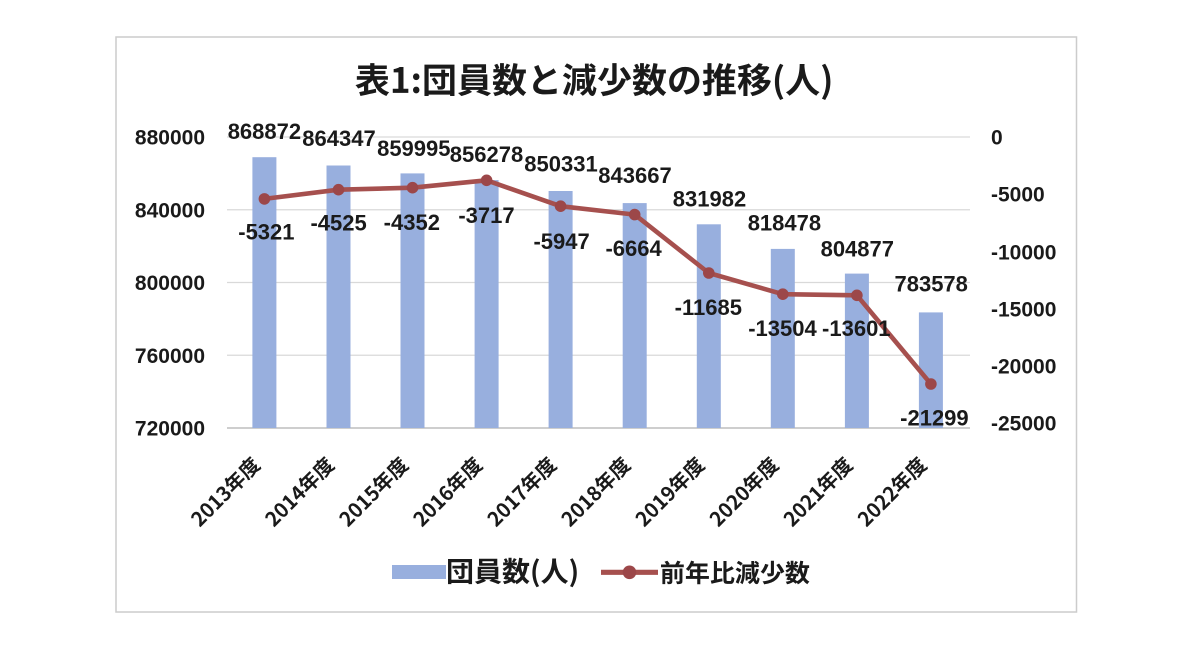 The width and height of the screenshot is (1196, 669). Describe the element at coordinates (634, 175) in the screenshot. I see `svg-text: 843667` at that location.